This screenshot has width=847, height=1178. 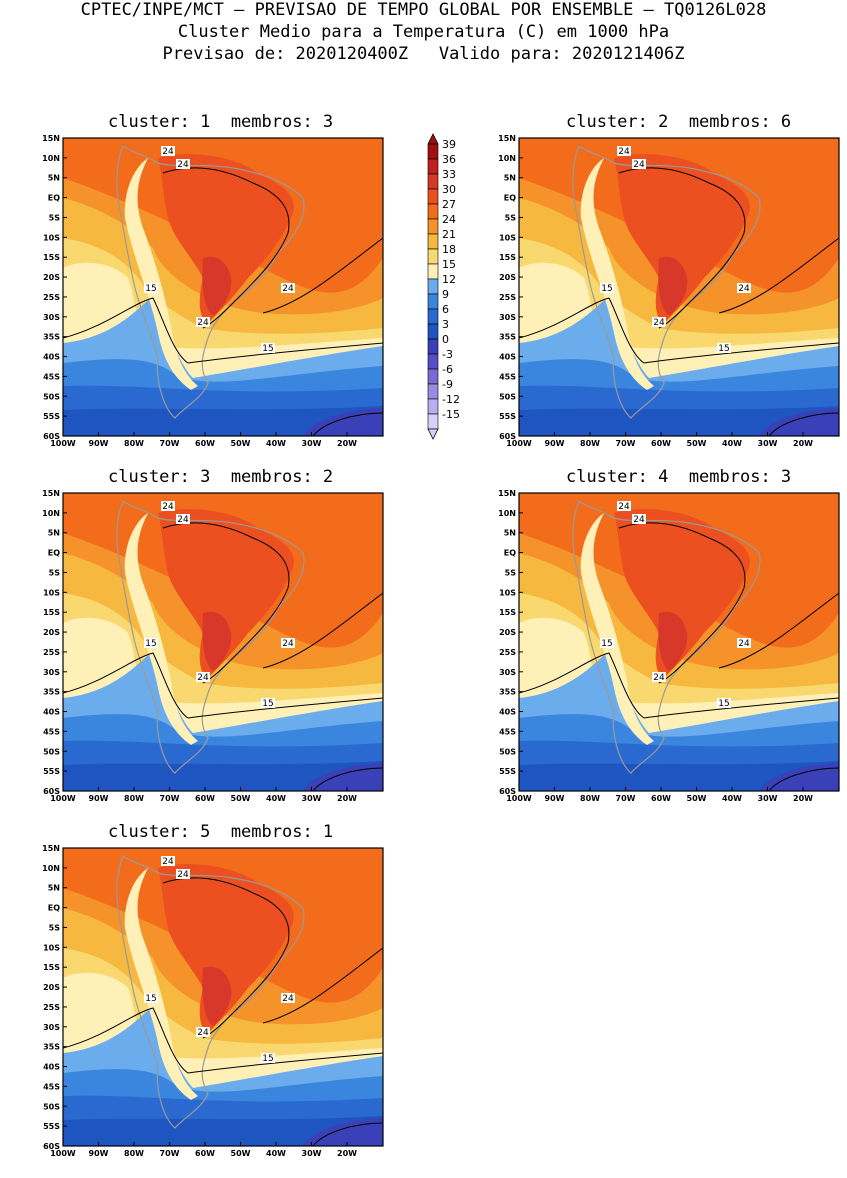 I want to click on legend-label: 33, so click(x=449, y=174).